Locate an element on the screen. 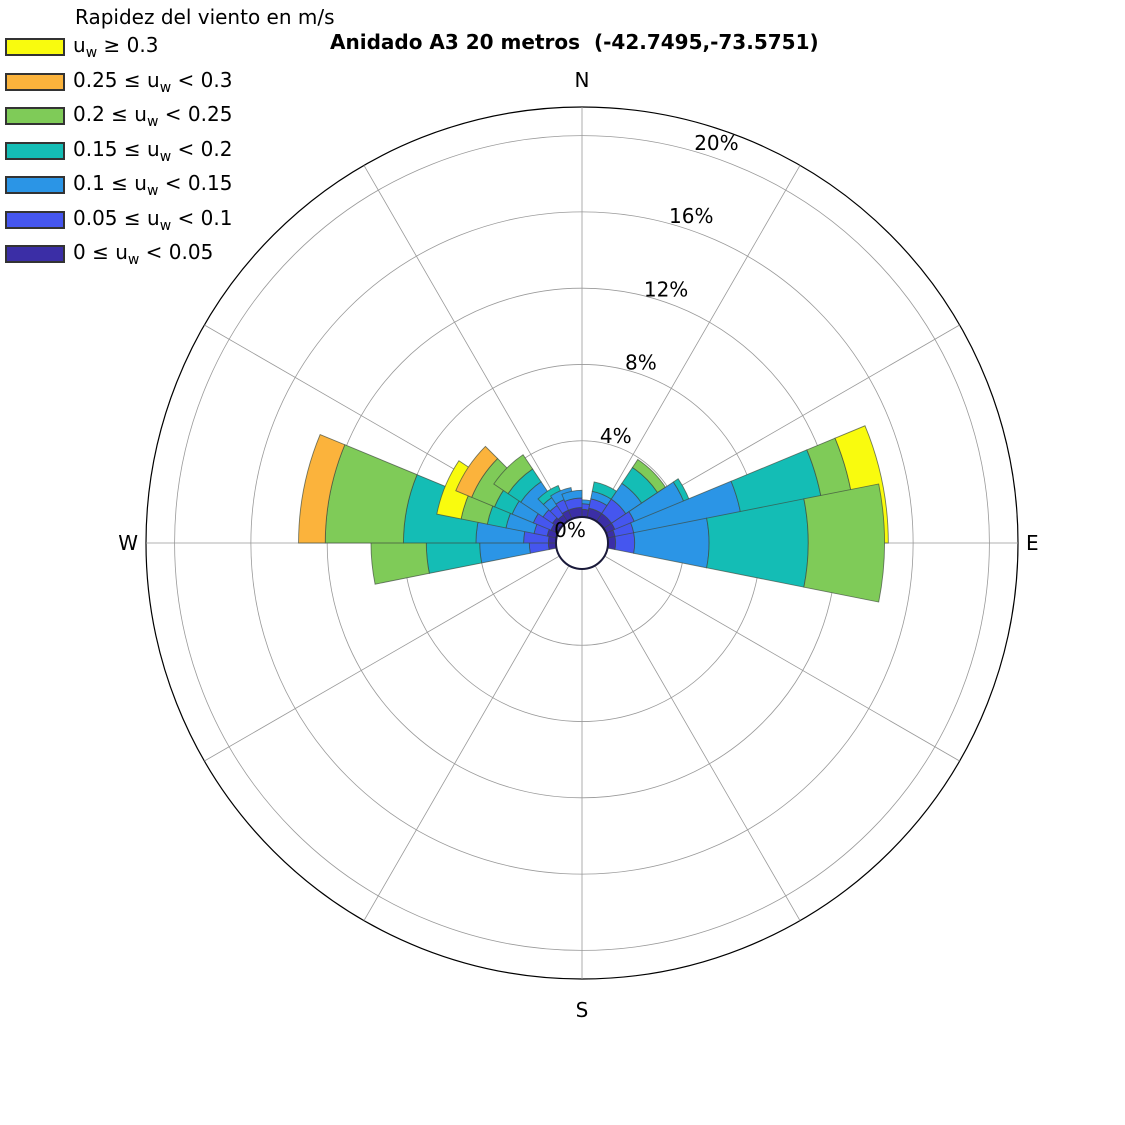 This screenshot has width=1125, height=1125. legend-entry: 0.2 ≤ uw < 0.25 is located at coordinates (170, 116).